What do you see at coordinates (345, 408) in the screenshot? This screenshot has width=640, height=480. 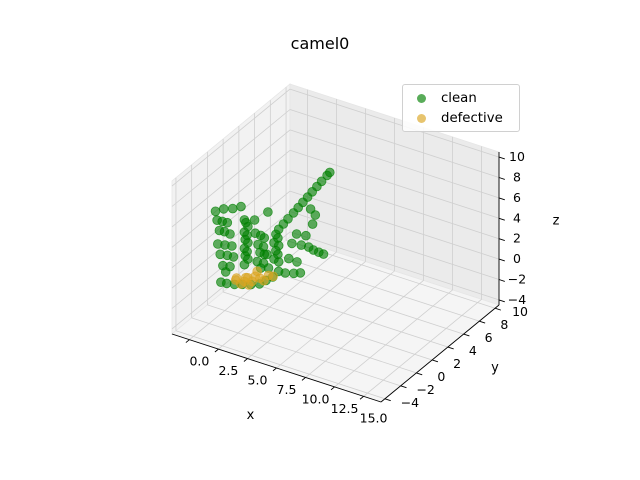 I see `x-tick-label: 12.5` at bounding box center [345, 408].